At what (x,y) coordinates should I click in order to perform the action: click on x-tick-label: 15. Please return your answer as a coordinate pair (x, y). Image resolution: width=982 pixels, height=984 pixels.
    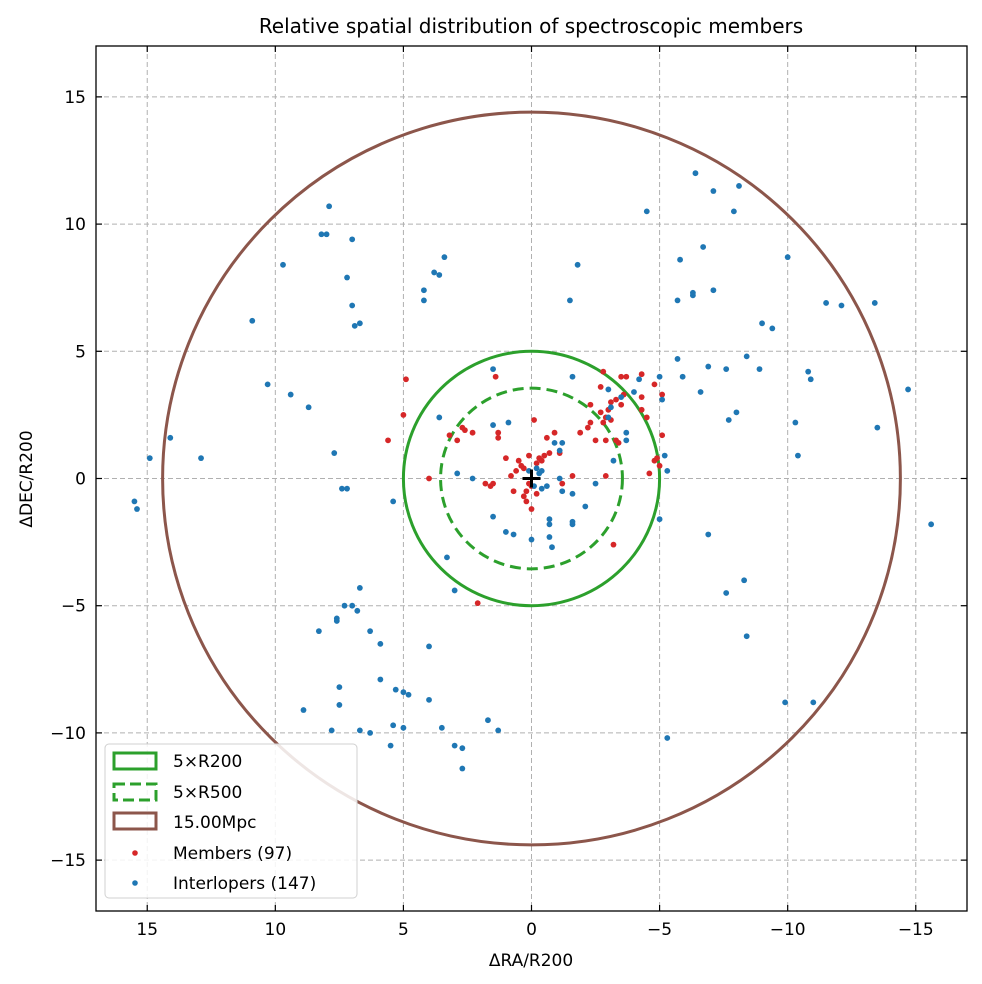
    Looking at the image, I should click on (147, 930).